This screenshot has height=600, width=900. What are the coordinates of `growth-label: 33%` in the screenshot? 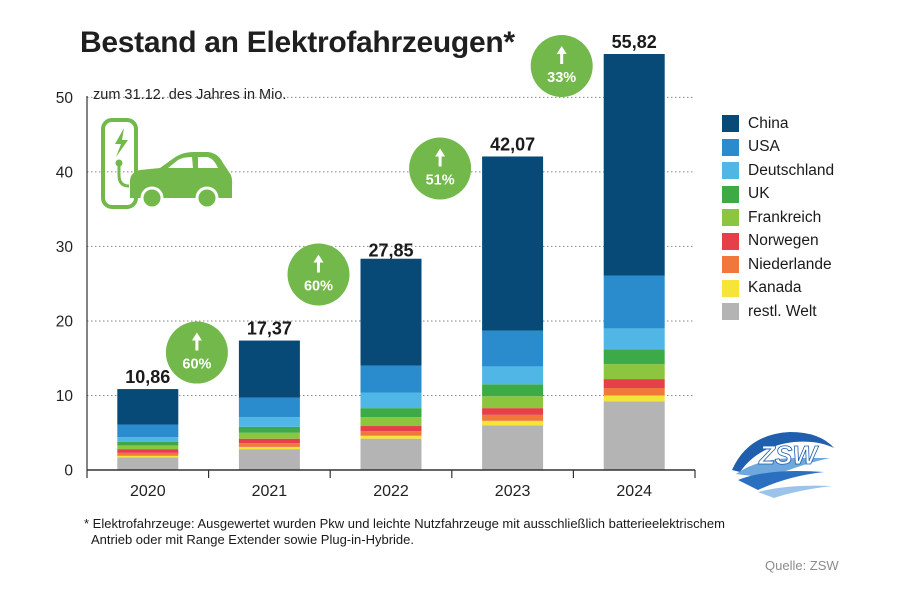 It's located at (561, 78).